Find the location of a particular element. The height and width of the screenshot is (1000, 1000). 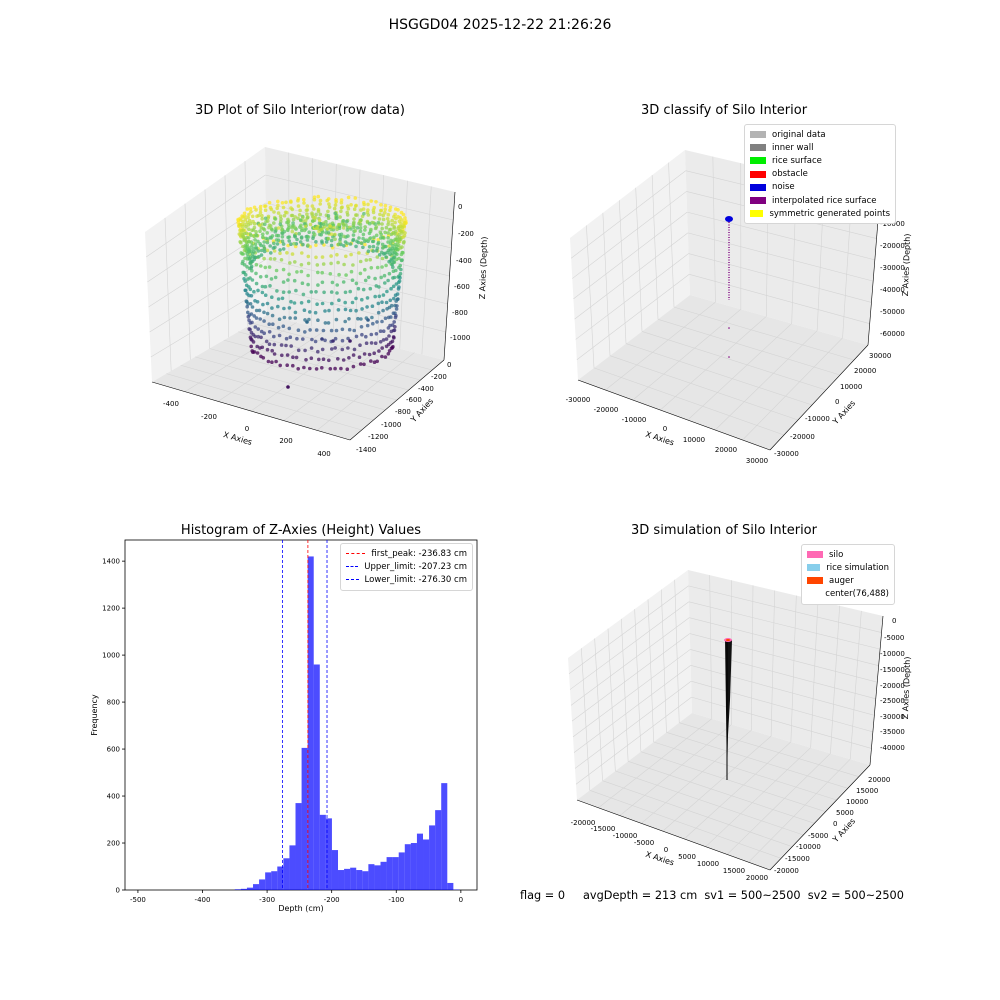

z-tick-label: -50000 is located at coordinates (892, 312).